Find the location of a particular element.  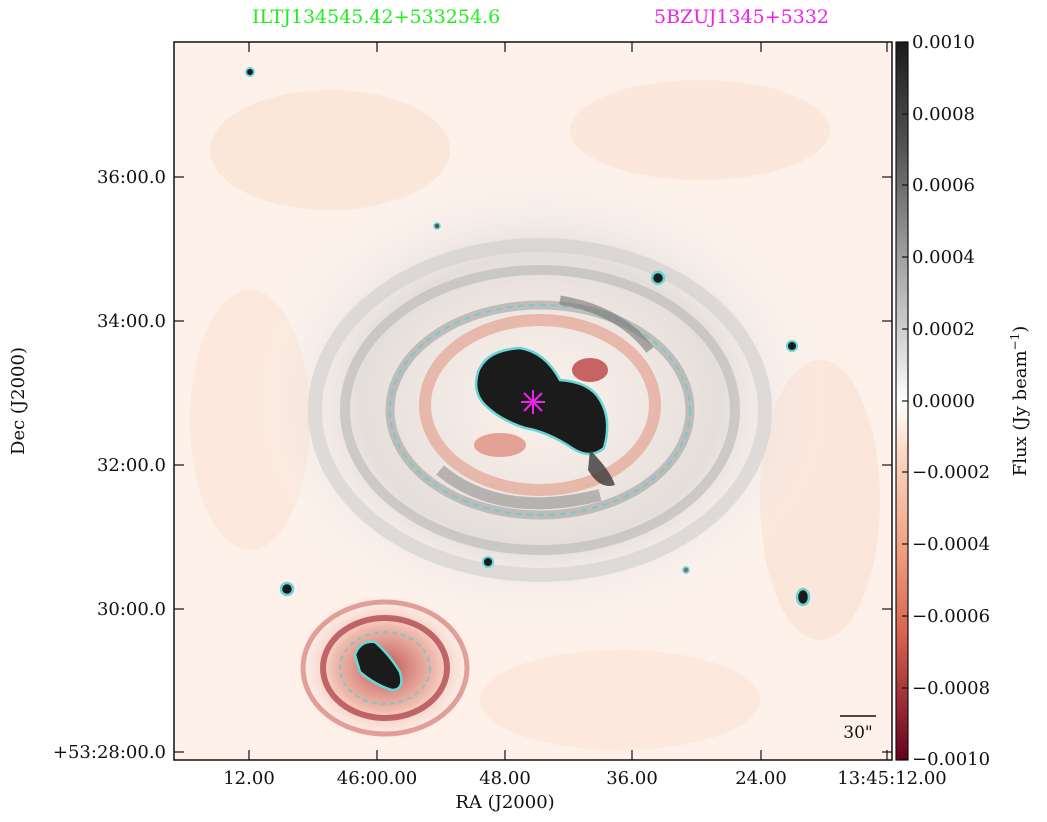

y-tick-label: 36:00.0 is located at coordinates (131, 177).